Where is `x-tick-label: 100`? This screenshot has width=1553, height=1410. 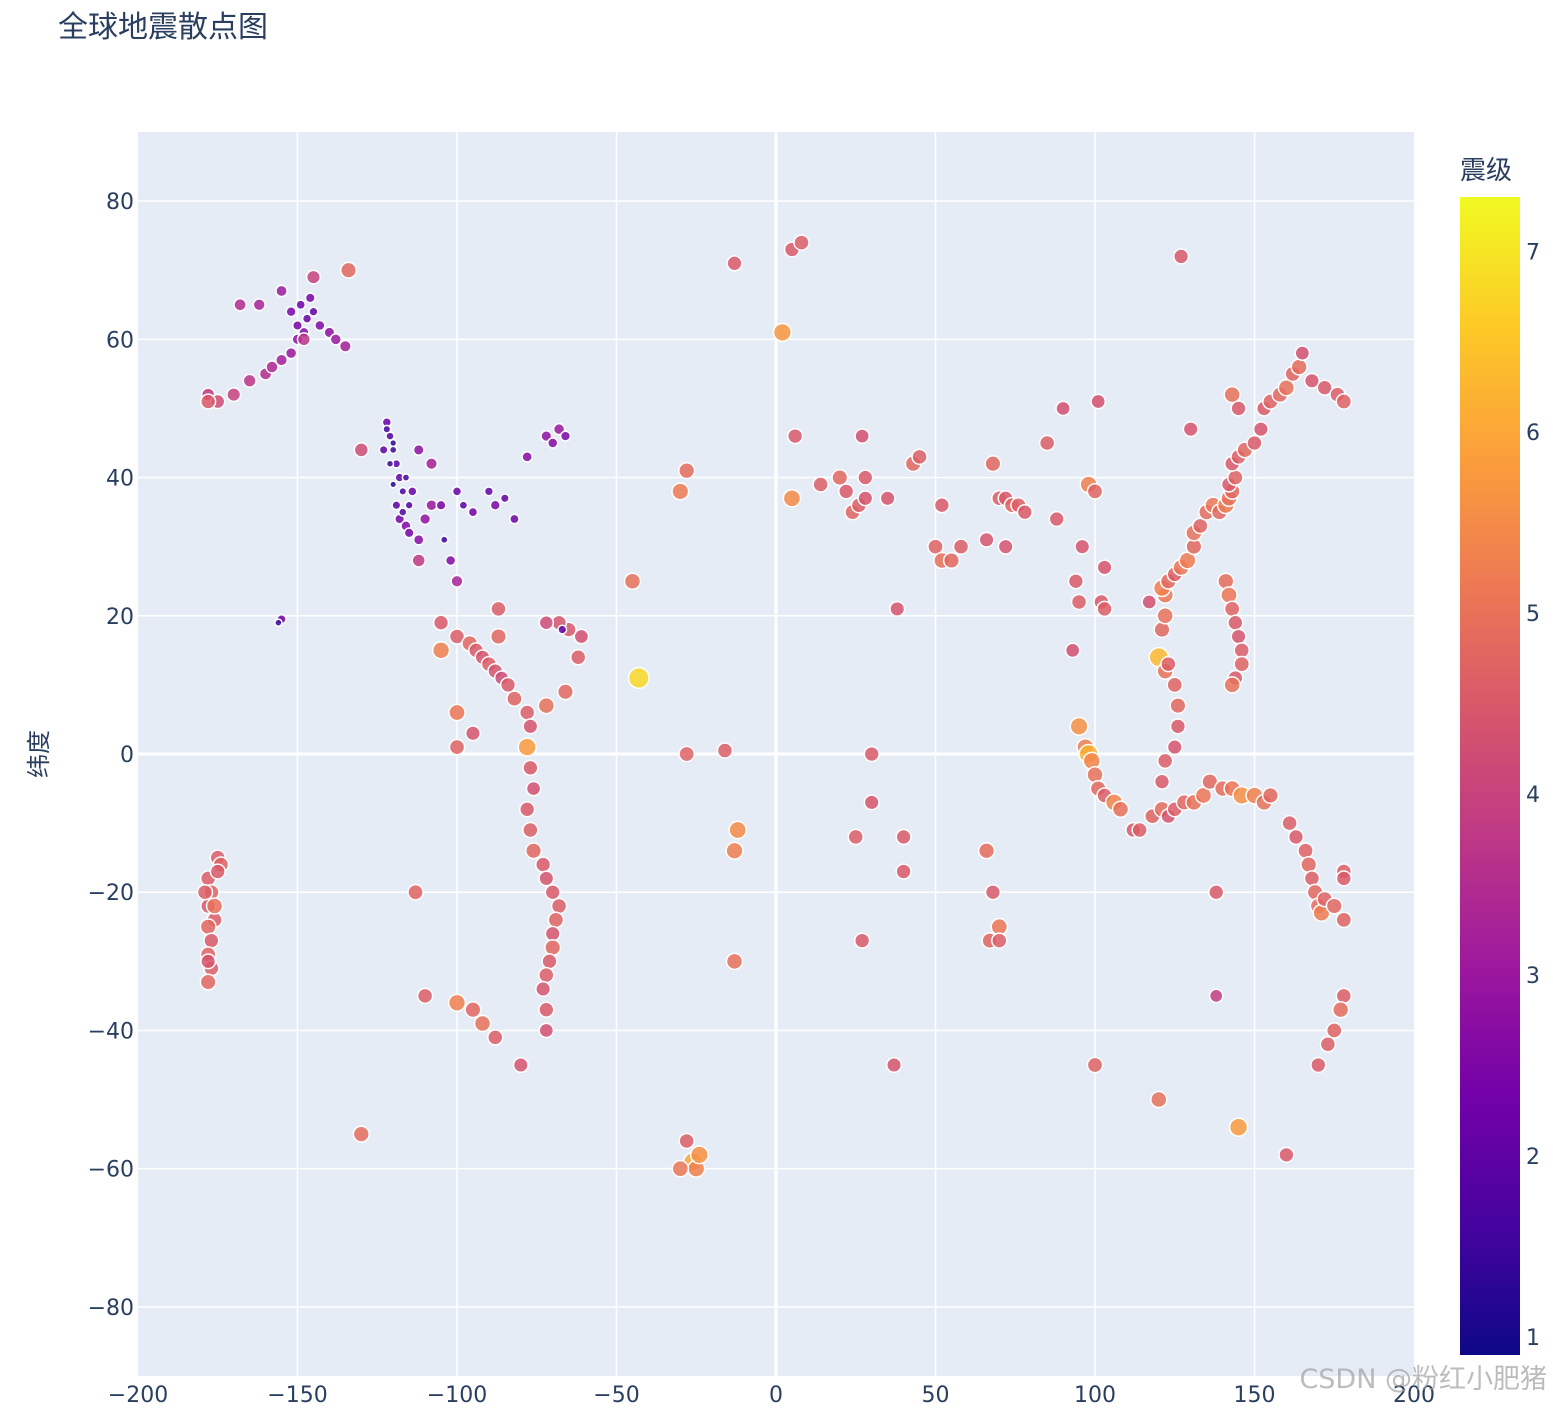
x-tick-label: 100 is located at coordinates (1095, 1394).